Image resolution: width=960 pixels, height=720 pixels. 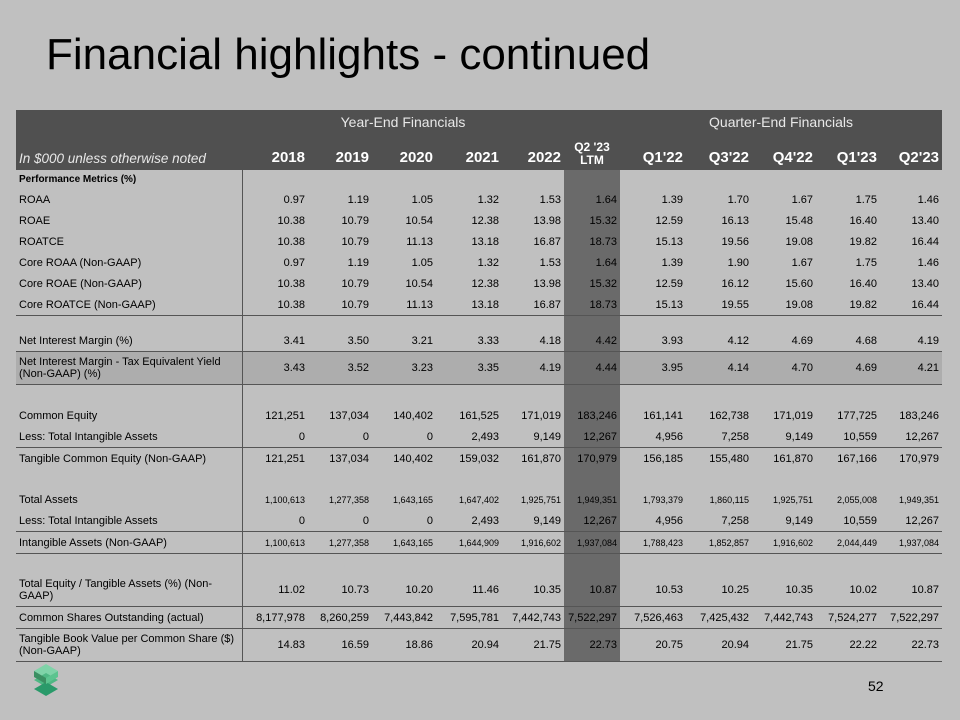 What do you see at coordinates (469, 368) in the screenshot?
I see `value-cell: 3.35` at bounding box center [469, 368].